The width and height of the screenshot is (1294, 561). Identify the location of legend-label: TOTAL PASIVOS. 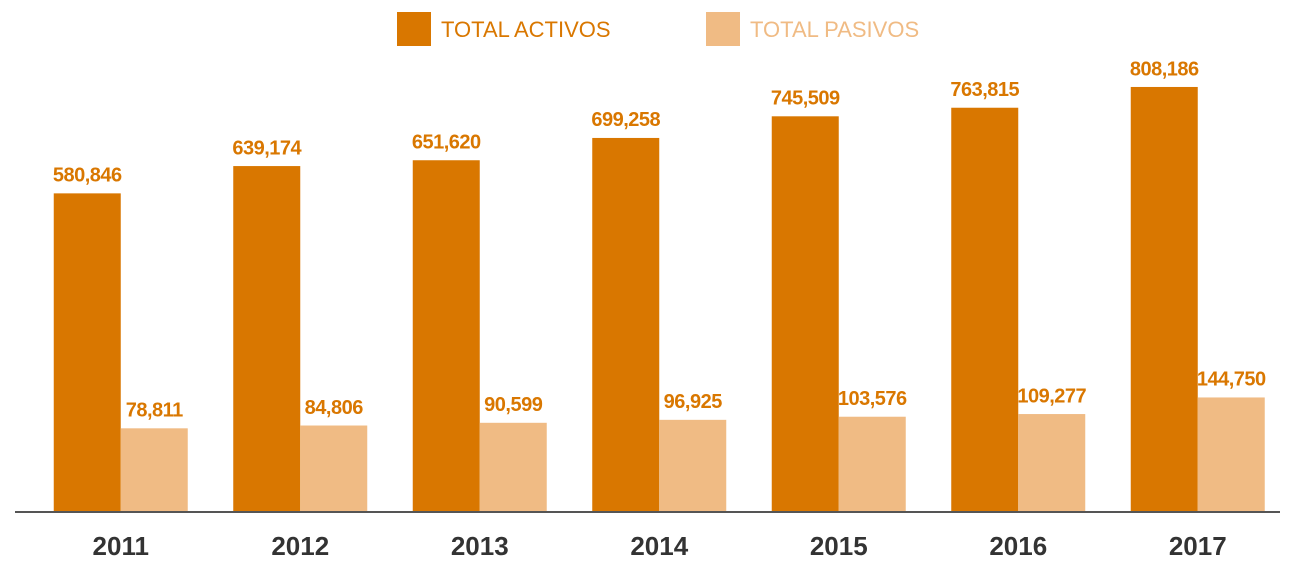
(834, 29).